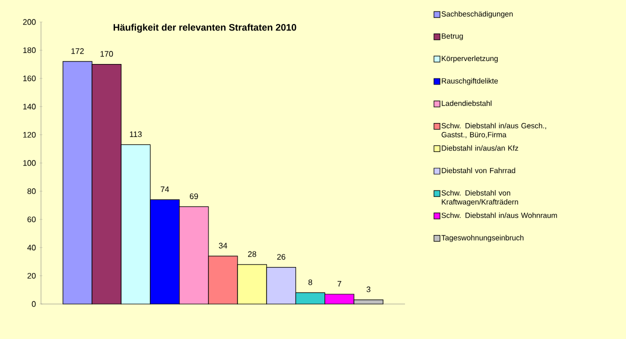 This screenshot has height=339, width=626. I want to click on chart-title: Häufigkeit der relevanten Straftaten 2010, so click(205, 28).